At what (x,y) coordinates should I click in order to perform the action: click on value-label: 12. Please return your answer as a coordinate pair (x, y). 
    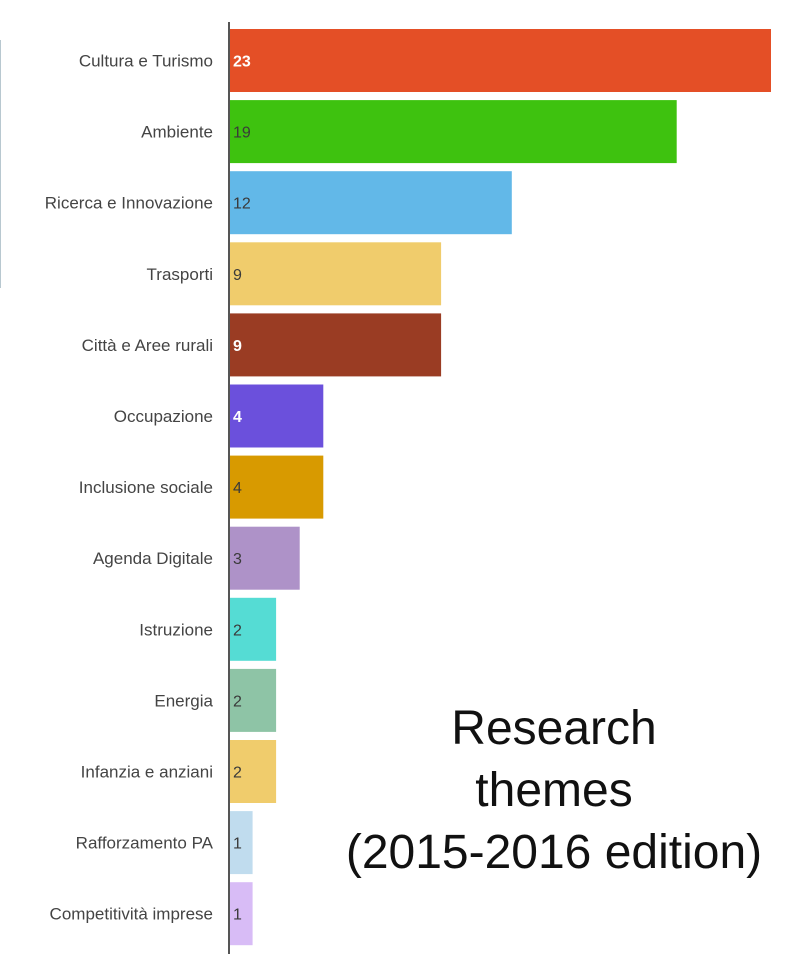
    Looking at the image, I should click on (242, 204).